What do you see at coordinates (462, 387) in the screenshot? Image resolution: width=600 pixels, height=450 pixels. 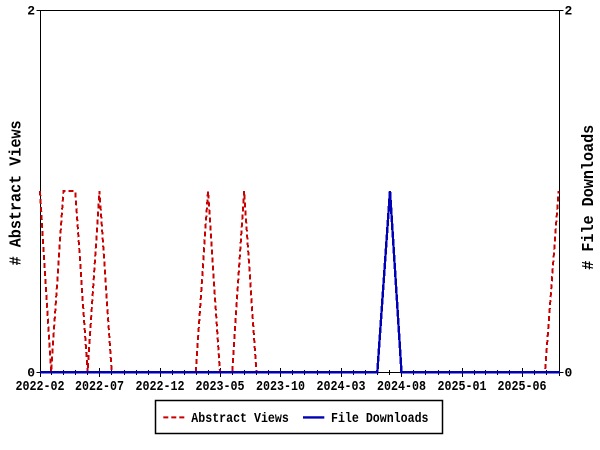 I see `svg-text: 2025-01` at bounding box center [462, 387].